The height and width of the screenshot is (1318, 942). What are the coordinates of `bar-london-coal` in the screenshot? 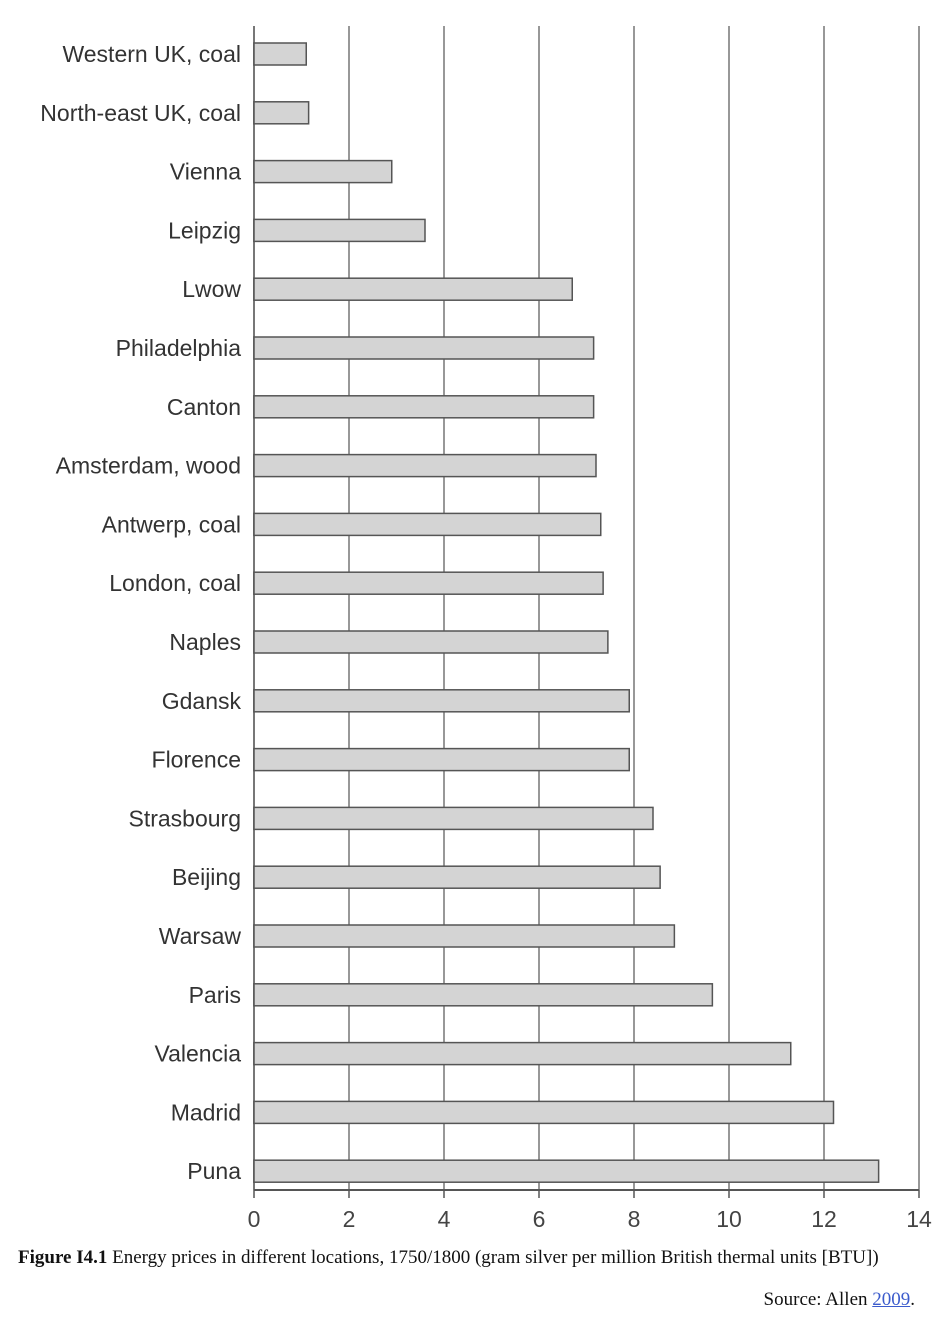 It's located at (428, 583).